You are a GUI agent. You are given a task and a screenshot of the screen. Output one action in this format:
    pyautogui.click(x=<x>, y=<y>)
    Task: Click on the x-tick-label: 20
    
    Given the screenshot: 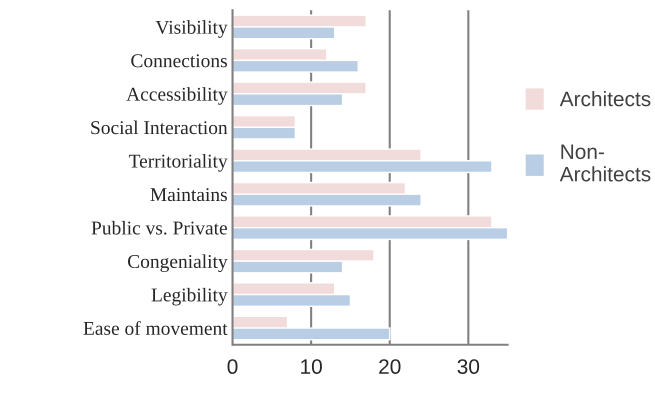 What is the action you would take?
    pyautogui.click(x=389, y=366)
    